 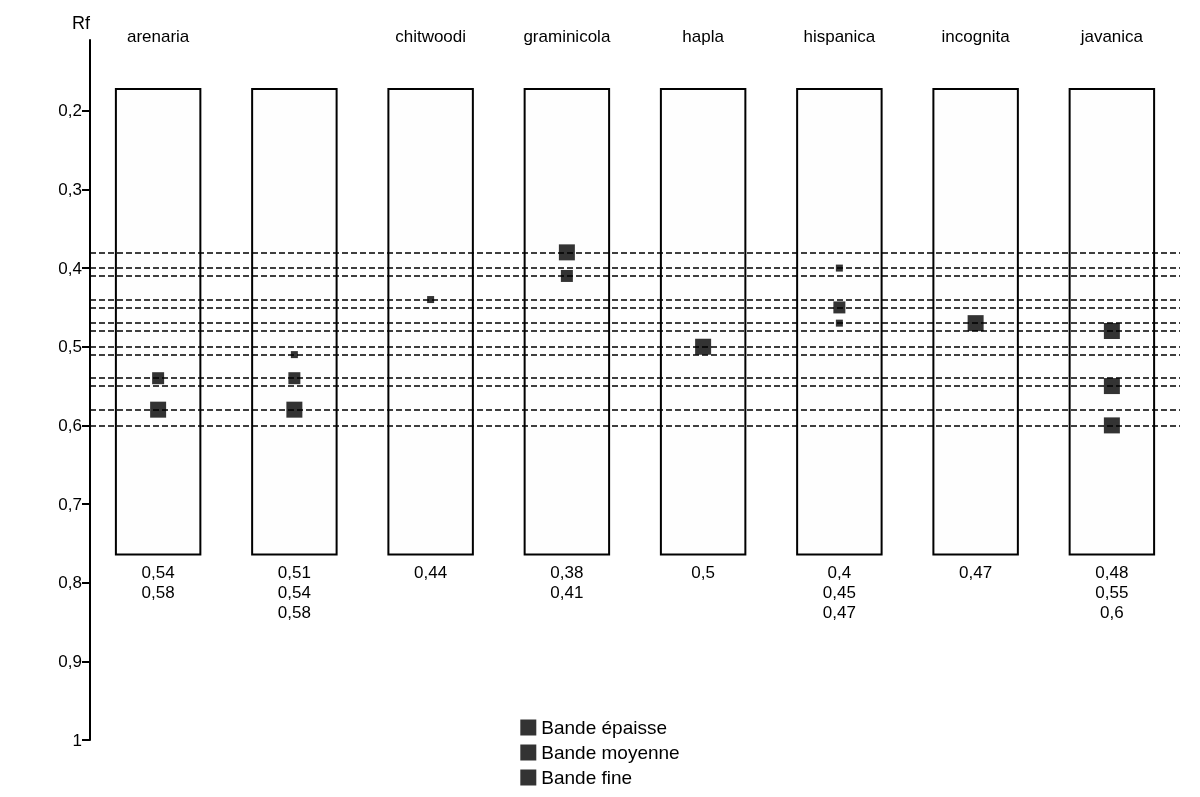 I want to click on y-tick-label: 0,7, so click(x=70, y=504).